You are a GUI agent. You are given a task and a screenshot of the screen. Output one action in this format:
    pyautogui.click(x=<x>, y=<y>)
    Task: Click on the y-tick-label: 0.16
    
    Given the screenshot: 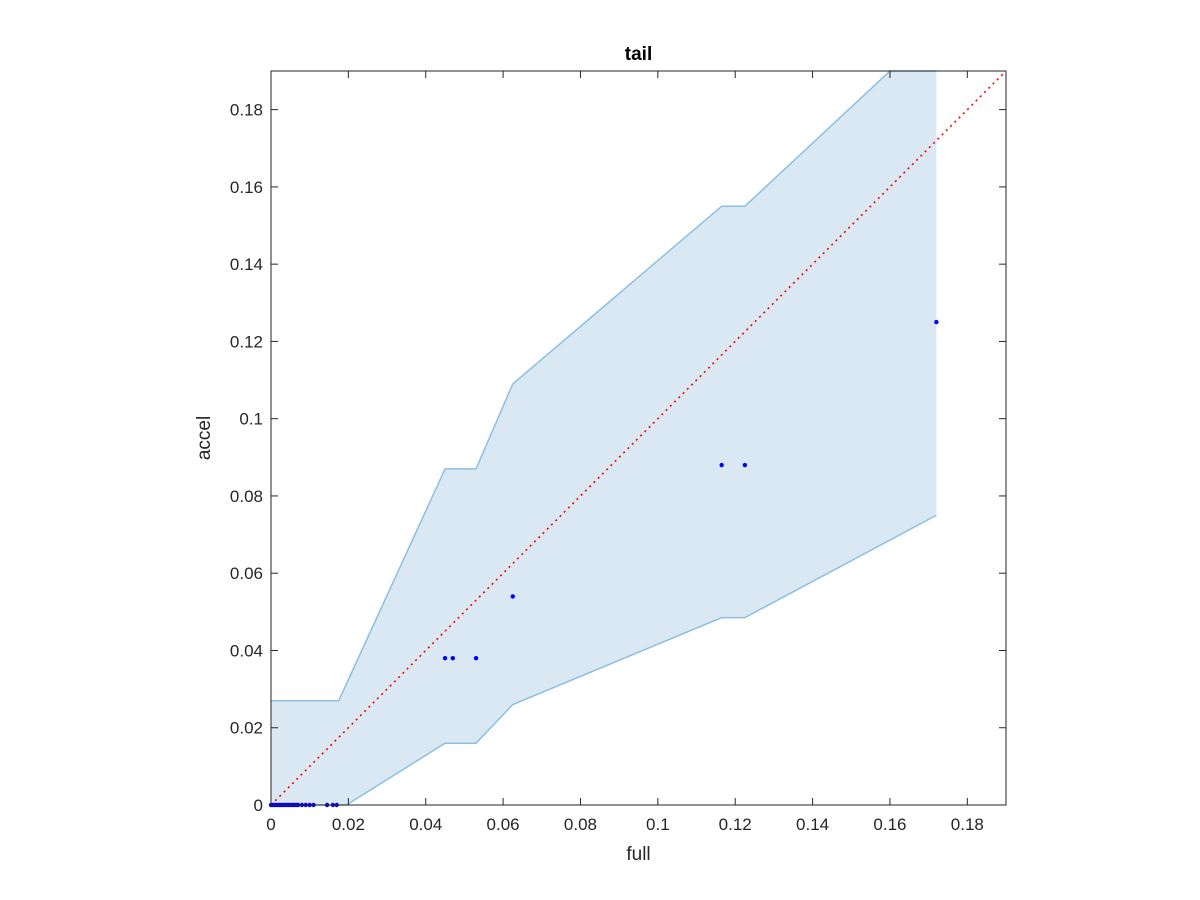 What is the action you would take?
    pyautogui.click(x=246, y=187)
    